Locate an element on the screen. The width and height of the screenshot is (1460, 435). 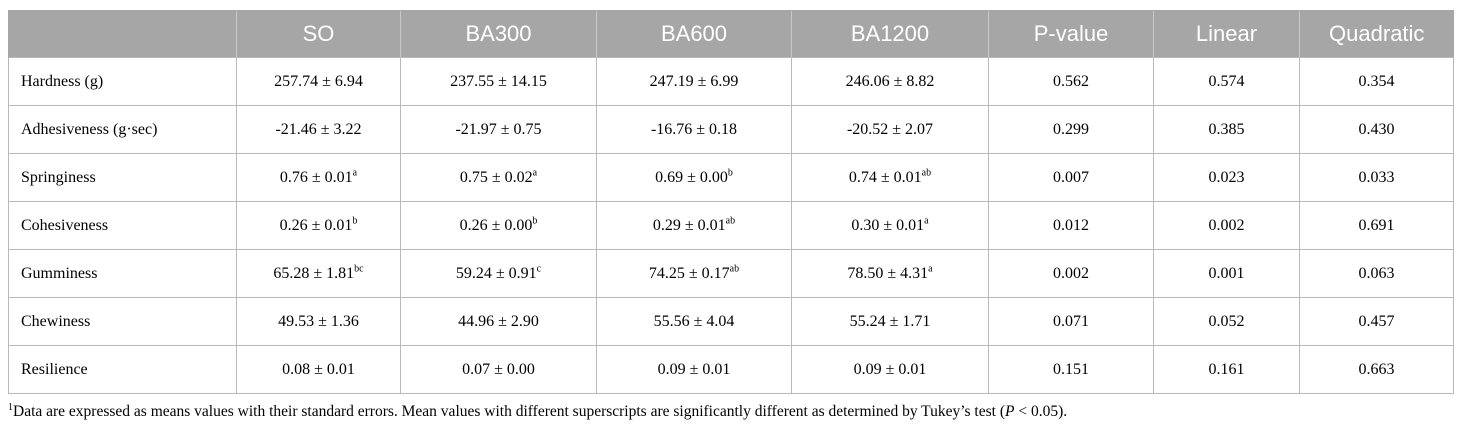
table-cell: 0.012 is located at coordinates (1071, 225).